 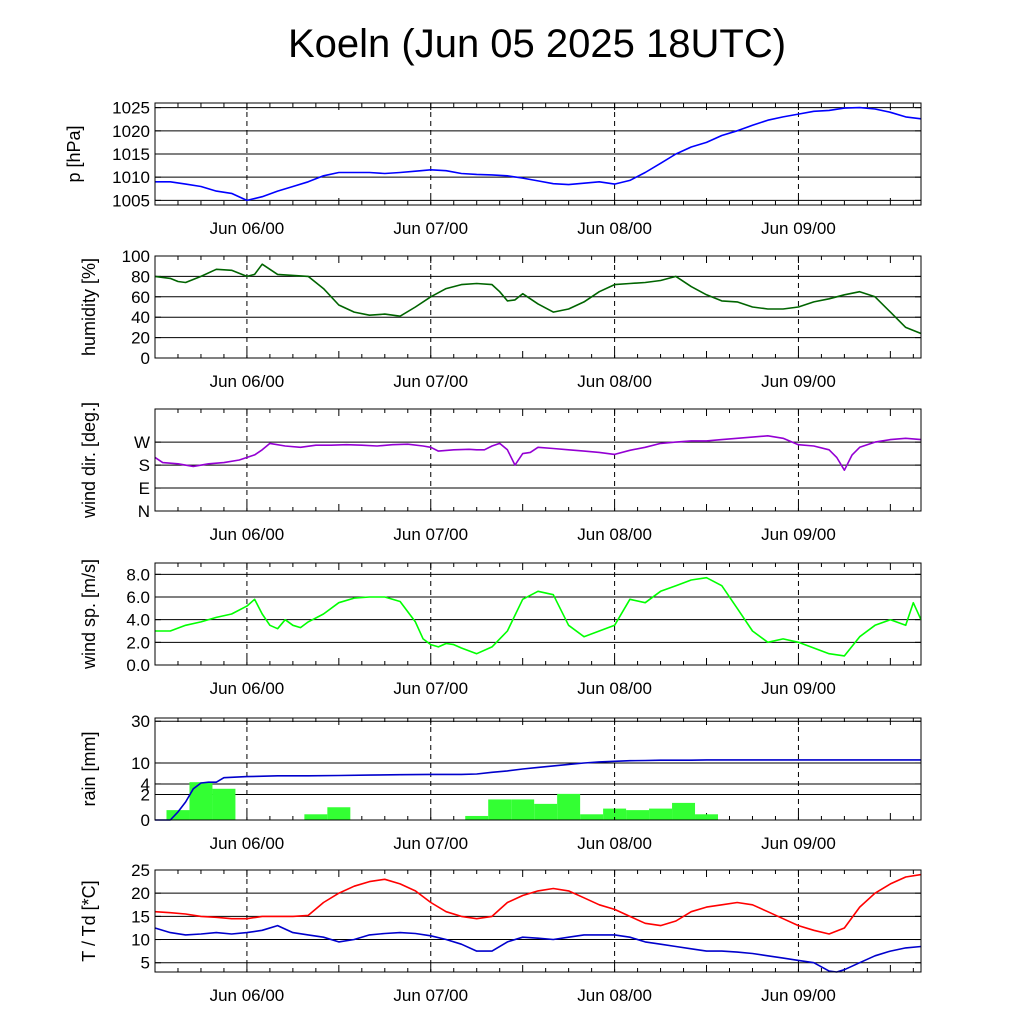 What do you see at coordinates (131, 131) in the screenshot?
I see `y-tick-label: 1020` at bounding box center [131, 131].